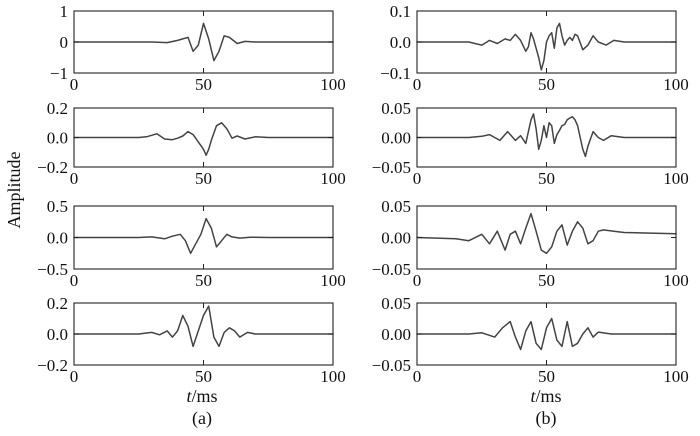 The height and width of the screenshot is (436, 700). What do you see at coordinates (417, 84) in the screenshot?
I see `x-tick-label-b1-0: 0` at bounding box center [417, 84].